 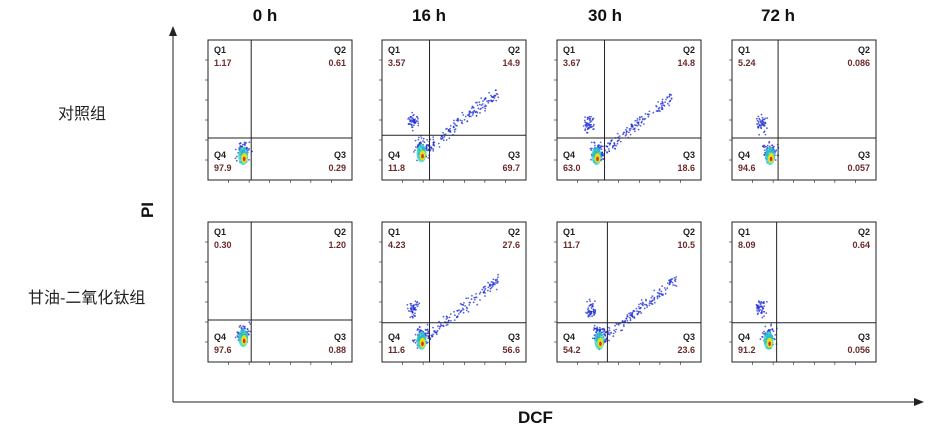 I want to click on panel-control-30h-q3-value: 18.6, so click(x=686, y=168).